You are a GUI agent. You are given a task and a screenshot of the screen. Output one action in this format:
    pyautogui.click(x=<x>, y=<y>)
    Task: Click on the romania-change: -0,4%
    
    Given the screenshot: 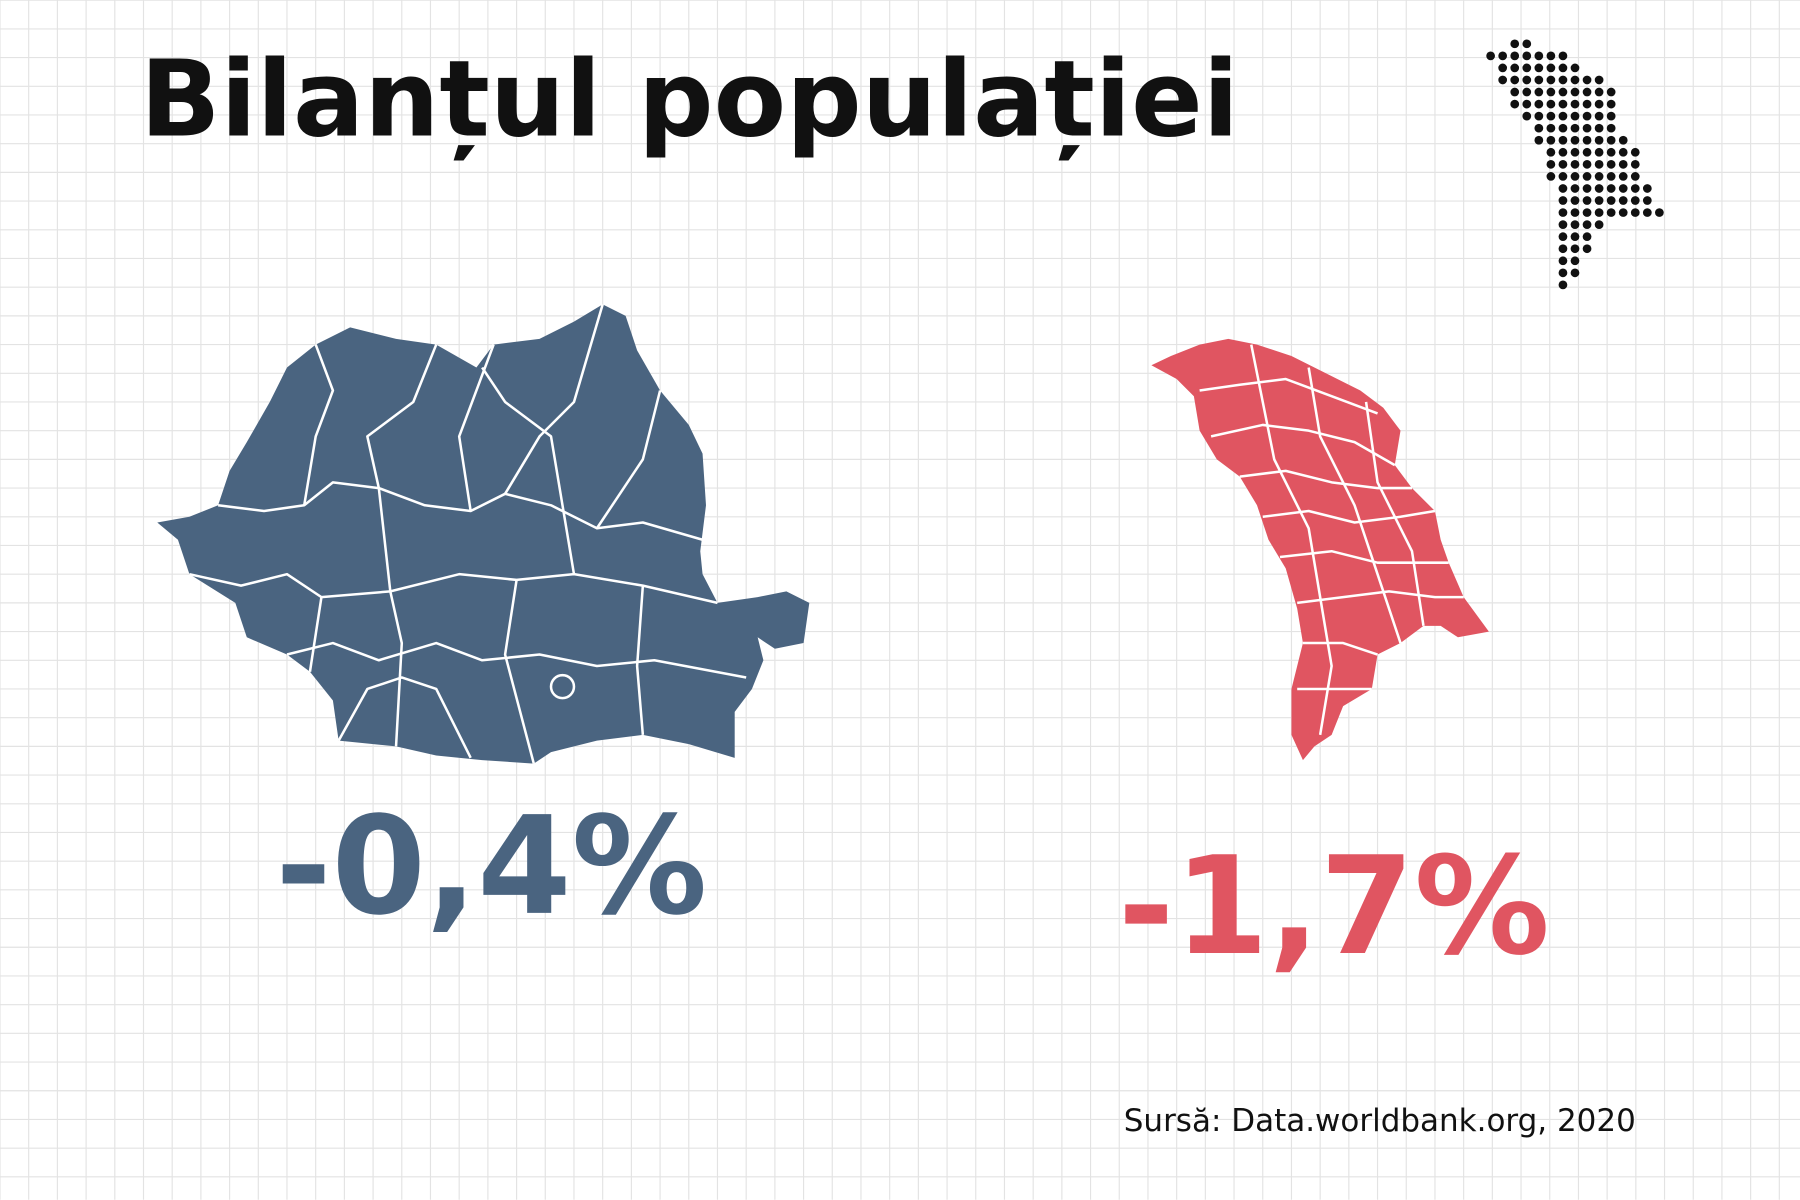 What is the action you would take?
    pyautogui.click(x=491, y=866)
    